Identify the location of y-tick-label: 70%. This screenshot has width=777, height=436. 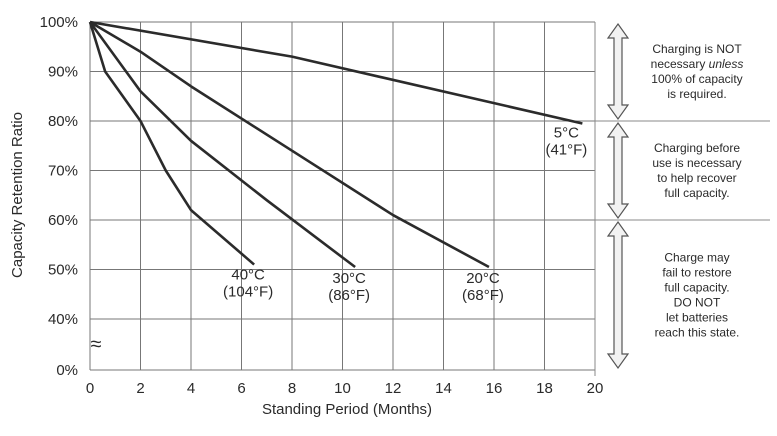
(63, 171).